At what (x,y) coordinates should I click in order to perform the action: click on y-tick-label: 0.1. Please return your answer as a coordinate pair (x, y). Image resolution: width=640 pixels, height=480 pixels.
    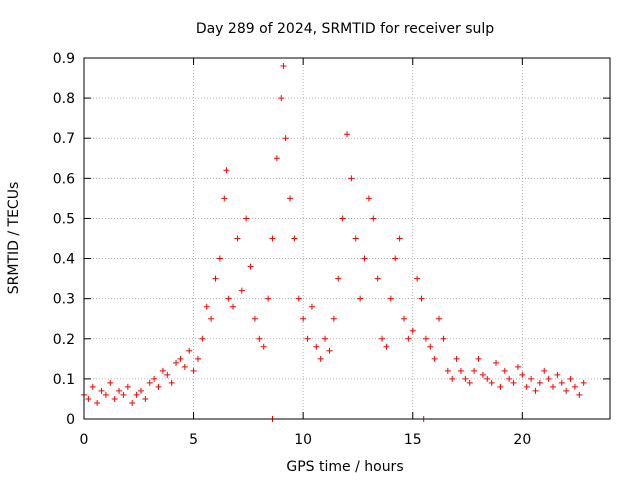
    Looking at the image, I should click on (64, 380).